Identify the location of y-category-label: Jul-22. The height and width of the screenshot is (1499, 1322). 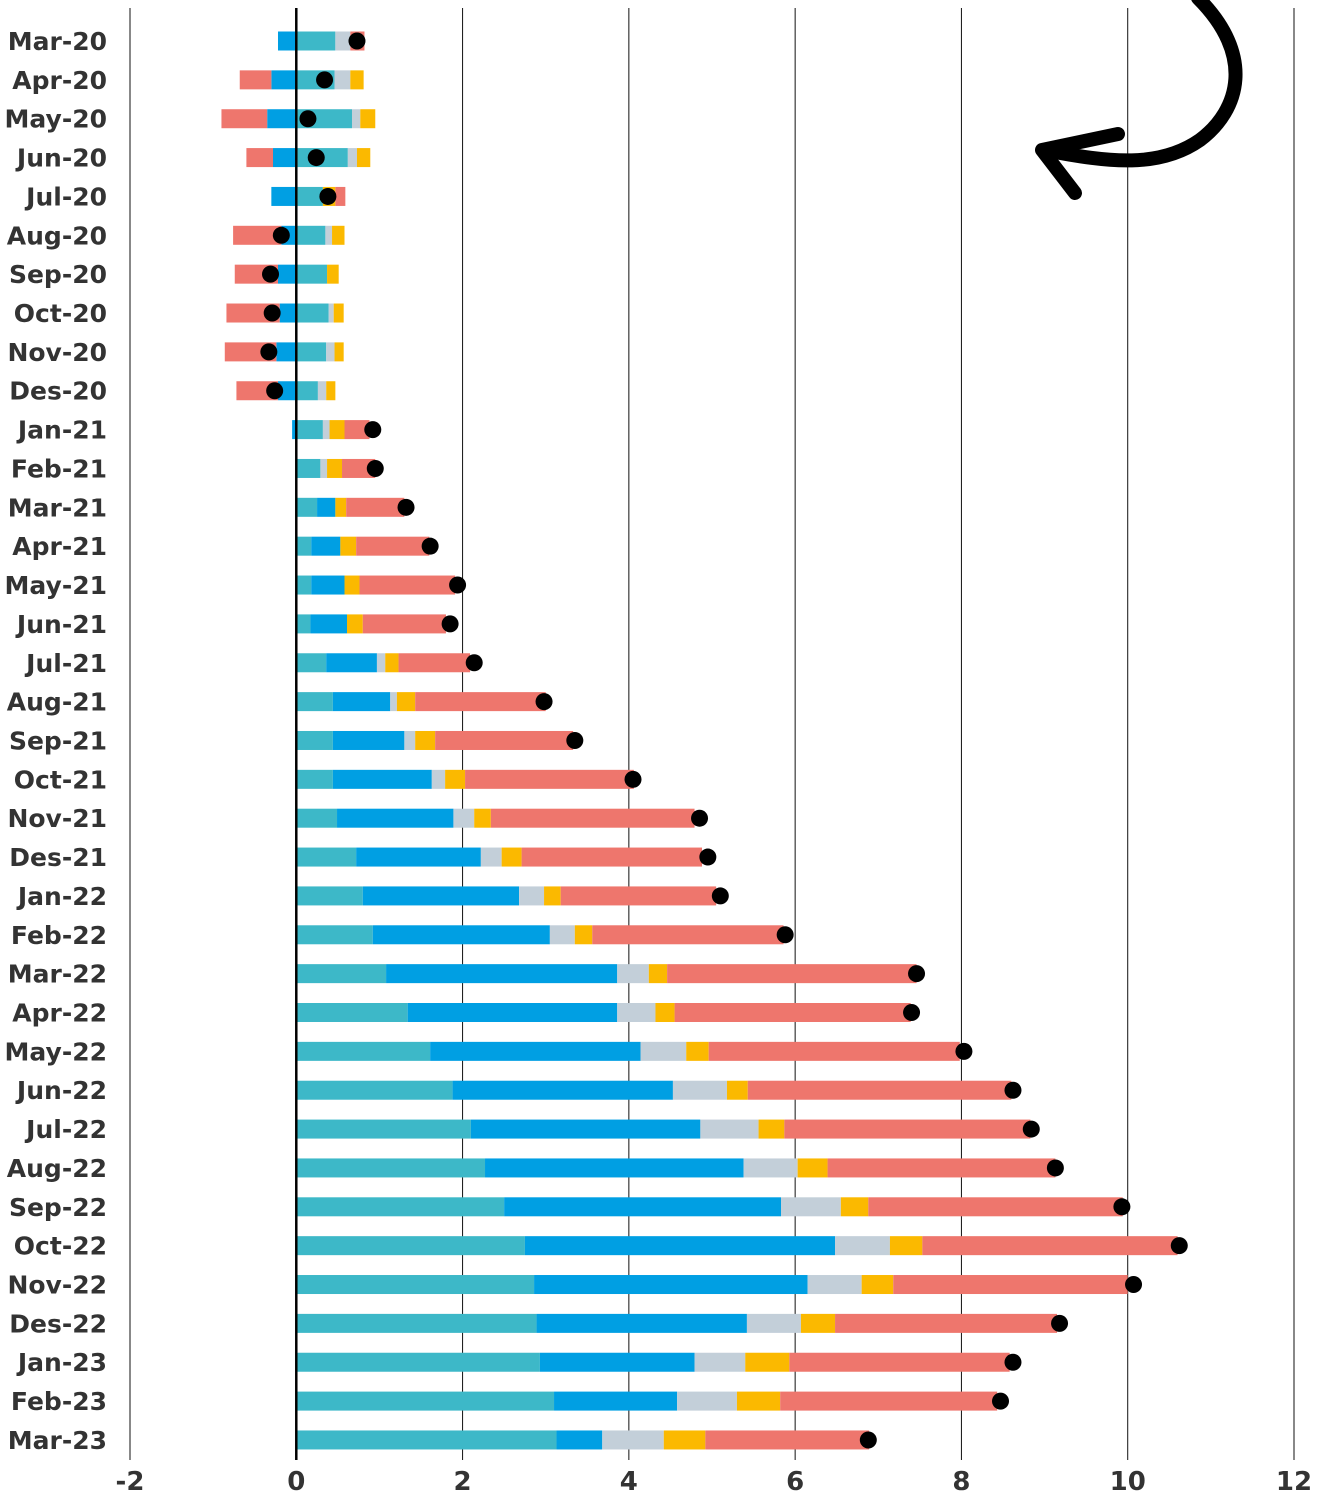
(65, 1129).